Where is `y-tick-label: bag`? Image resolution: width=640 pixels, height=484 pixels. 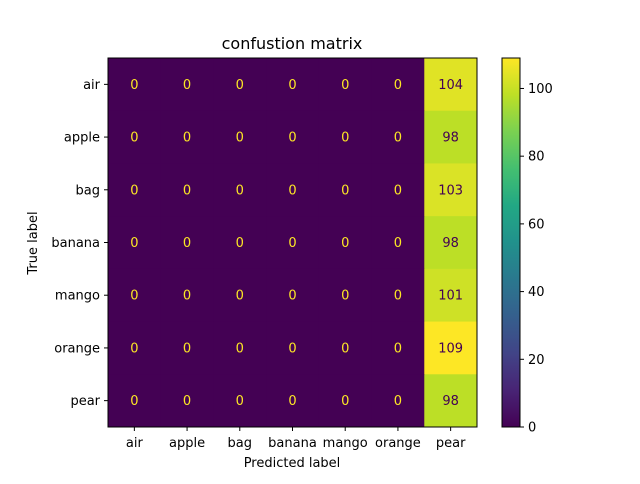 y-tick-label: bag is located at coordinates (88, 190).